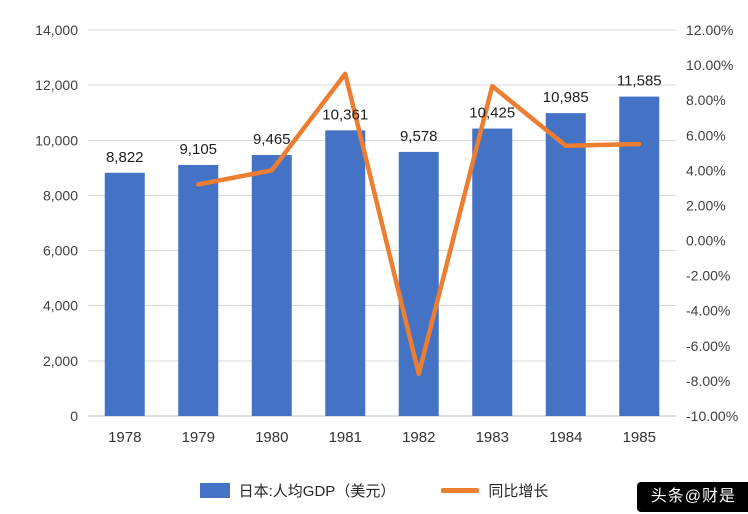  I want to click on x-axis-tick: 1979, so click(198, 437).